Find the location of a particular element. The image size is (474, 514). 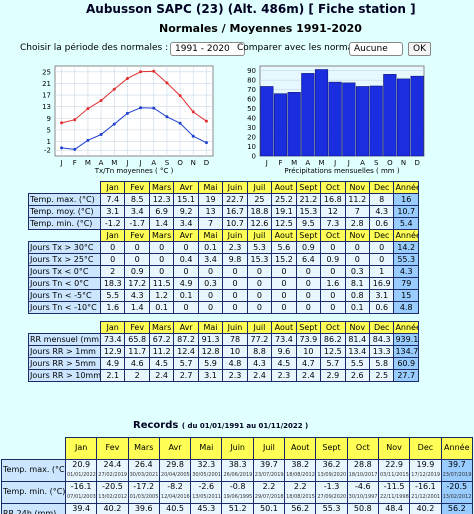

row-label: Jours Tx > 25°C is located at coordinates (64, 259).